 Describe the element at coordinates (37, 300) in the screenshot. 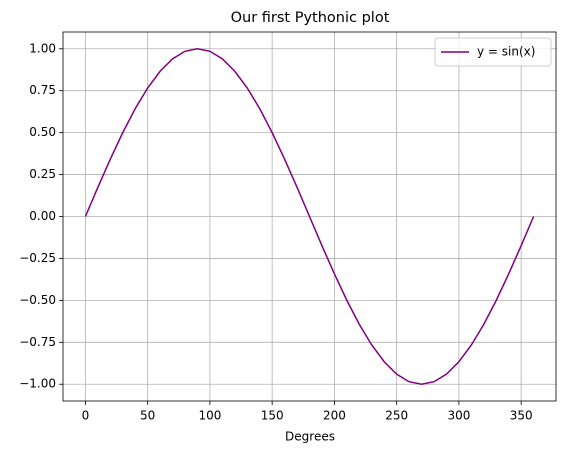

I see `y-tick-label: −0.50` at that location.